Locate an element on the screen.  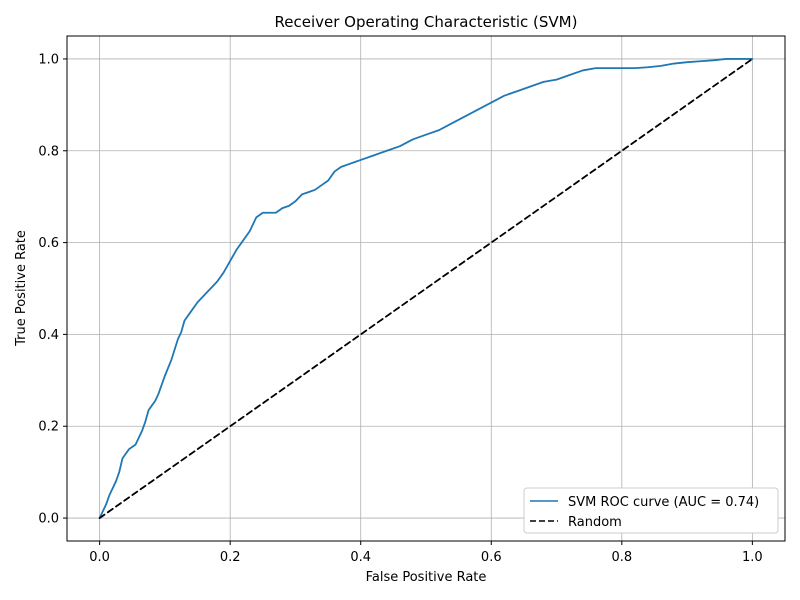
legend-box is located at coordinates (651, 510).